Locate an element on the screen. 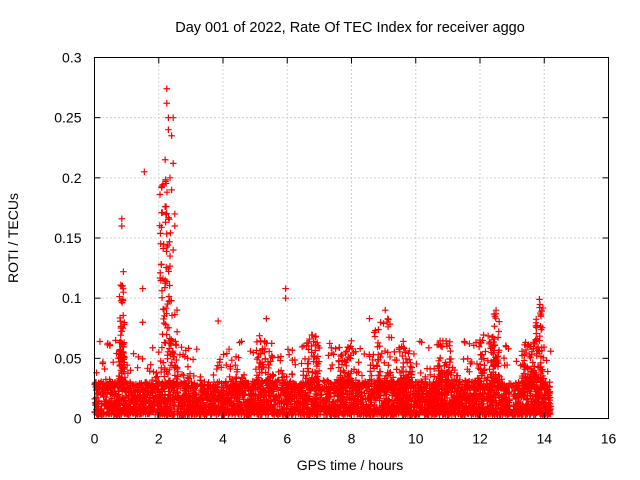  x-tick-label: 10 is located at coordinates (416, 439).